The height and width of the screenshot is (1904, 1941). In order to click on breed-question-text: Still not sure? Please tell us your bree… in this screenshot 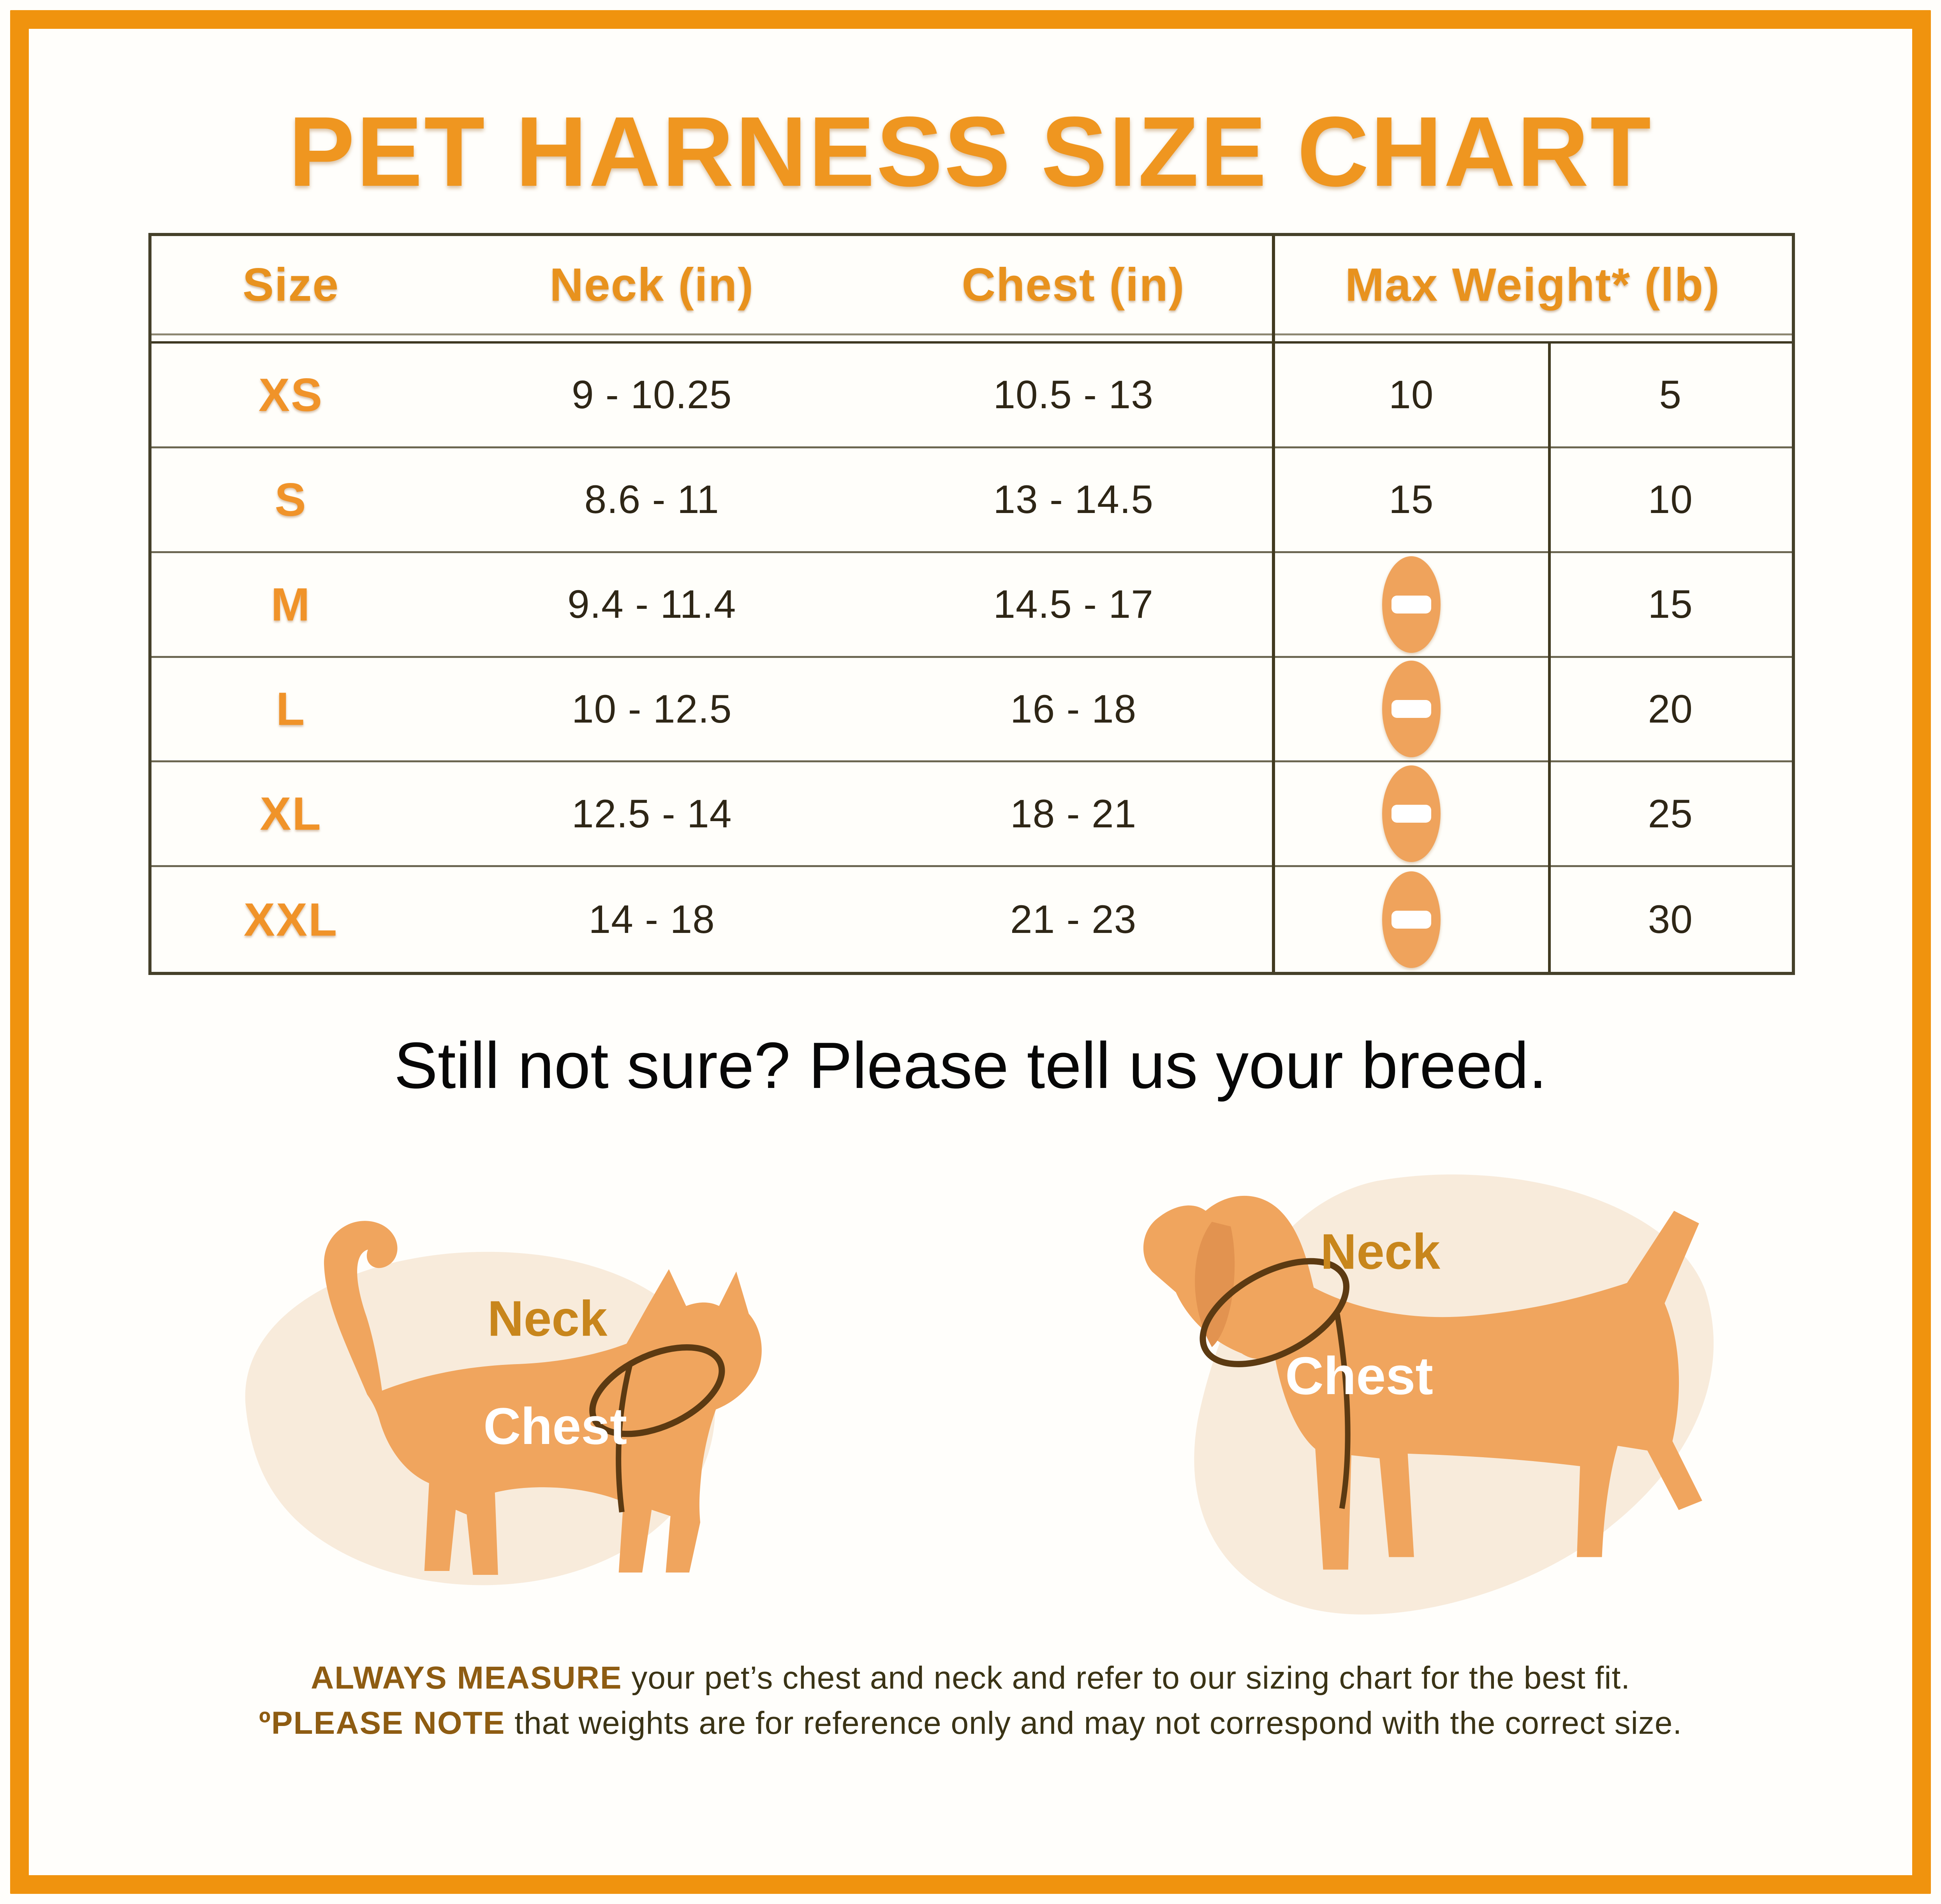, I will do `click(970, 1065)`.